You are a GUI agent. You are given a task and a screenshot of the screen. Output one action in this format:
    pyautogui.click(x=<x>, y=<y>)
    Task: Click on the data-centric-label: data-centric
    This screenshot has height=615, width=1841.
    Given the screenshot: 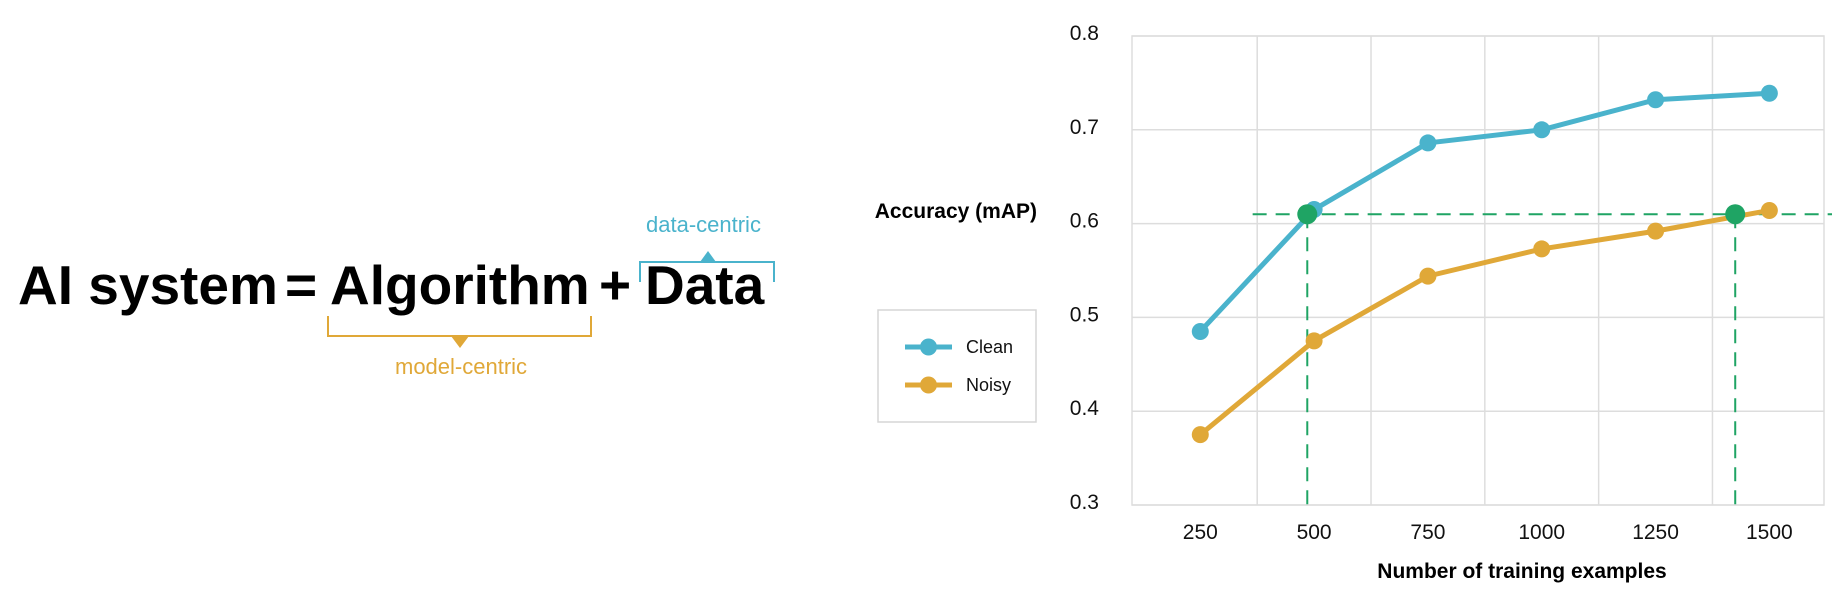 What is the action you would take?
    pyautogui.click(x=703, y=224)
    